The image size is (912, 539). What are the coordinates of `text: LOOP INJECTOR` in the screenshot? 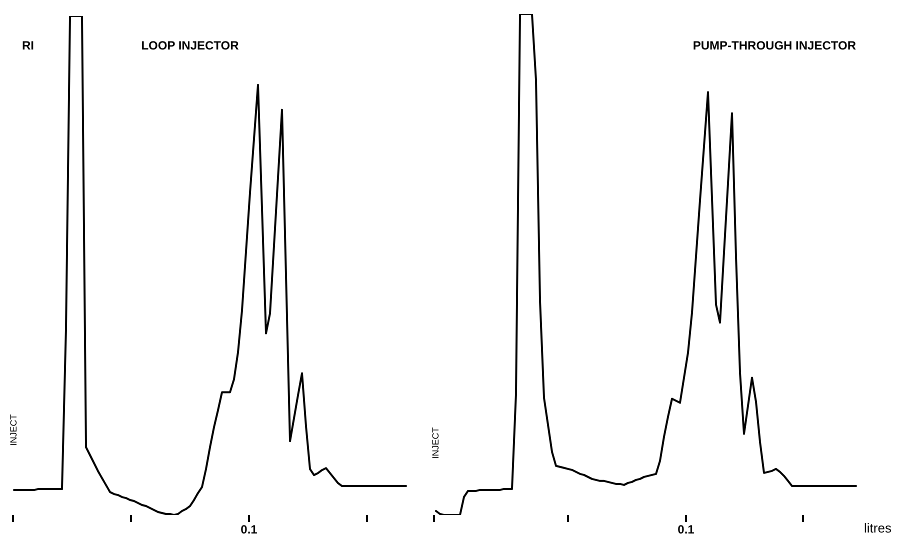 It's located at (190, 45).